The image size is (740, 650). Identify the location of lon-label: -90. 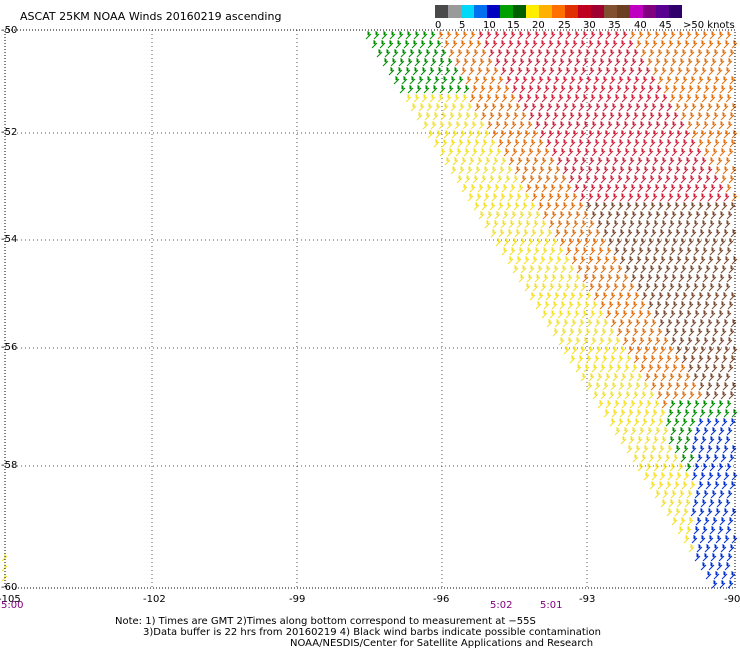
(732, 599).